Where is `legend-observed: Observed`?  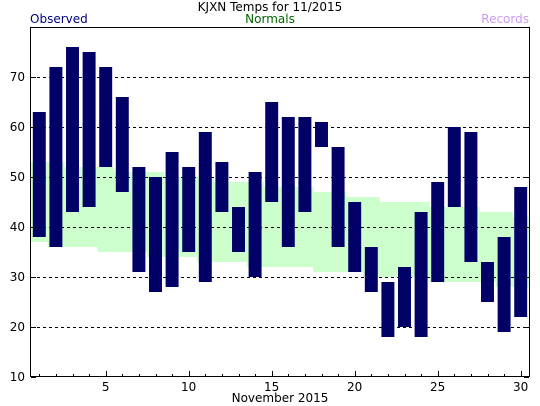 legend-observed: Observed is located at coordinates (59, 19).